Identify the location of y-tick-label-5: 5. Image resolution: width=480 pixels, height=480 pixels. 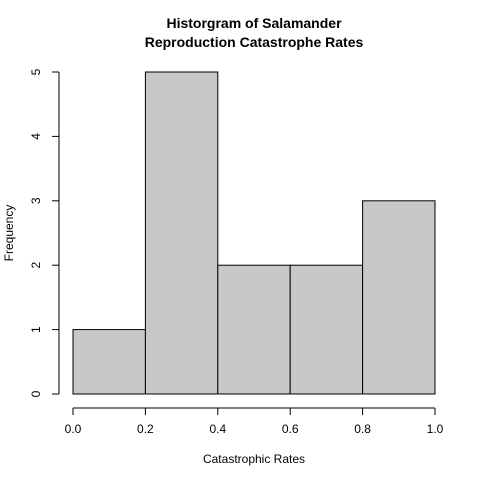
(36, 71).